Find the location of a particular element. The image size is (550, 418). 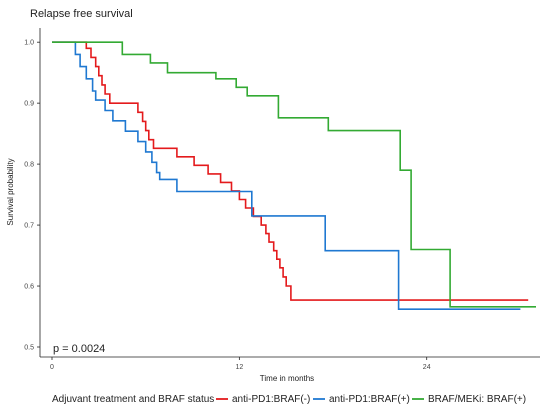

y-tick-label: 0.6 is located at coordinates (29, 287).